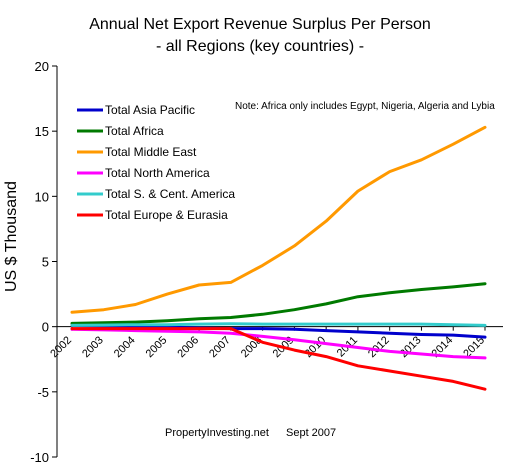 This screenshot has width=520, height=462. What do you see at coordinates (42, 131) in the screenshot?
I see `y-tick-label: 15` at bounding box center [42, 131].